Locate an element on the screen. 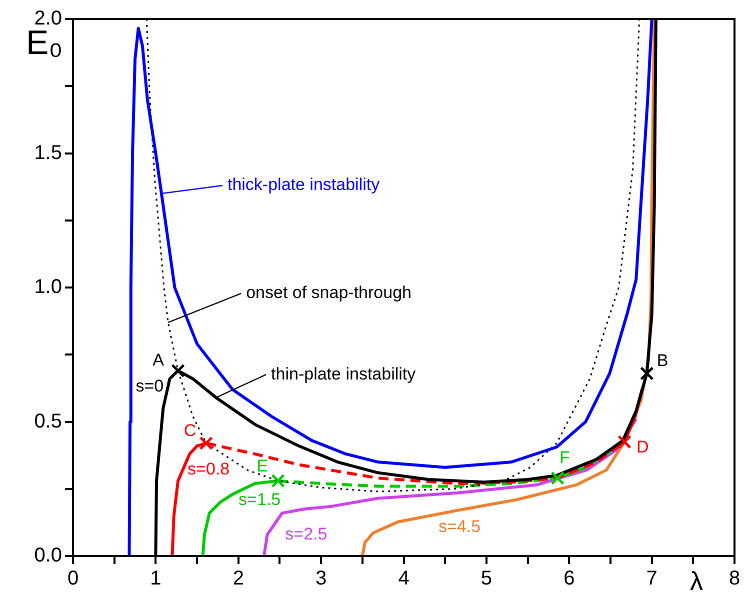  y-tick-label: 0.5 is located at coordinates (48, 421).